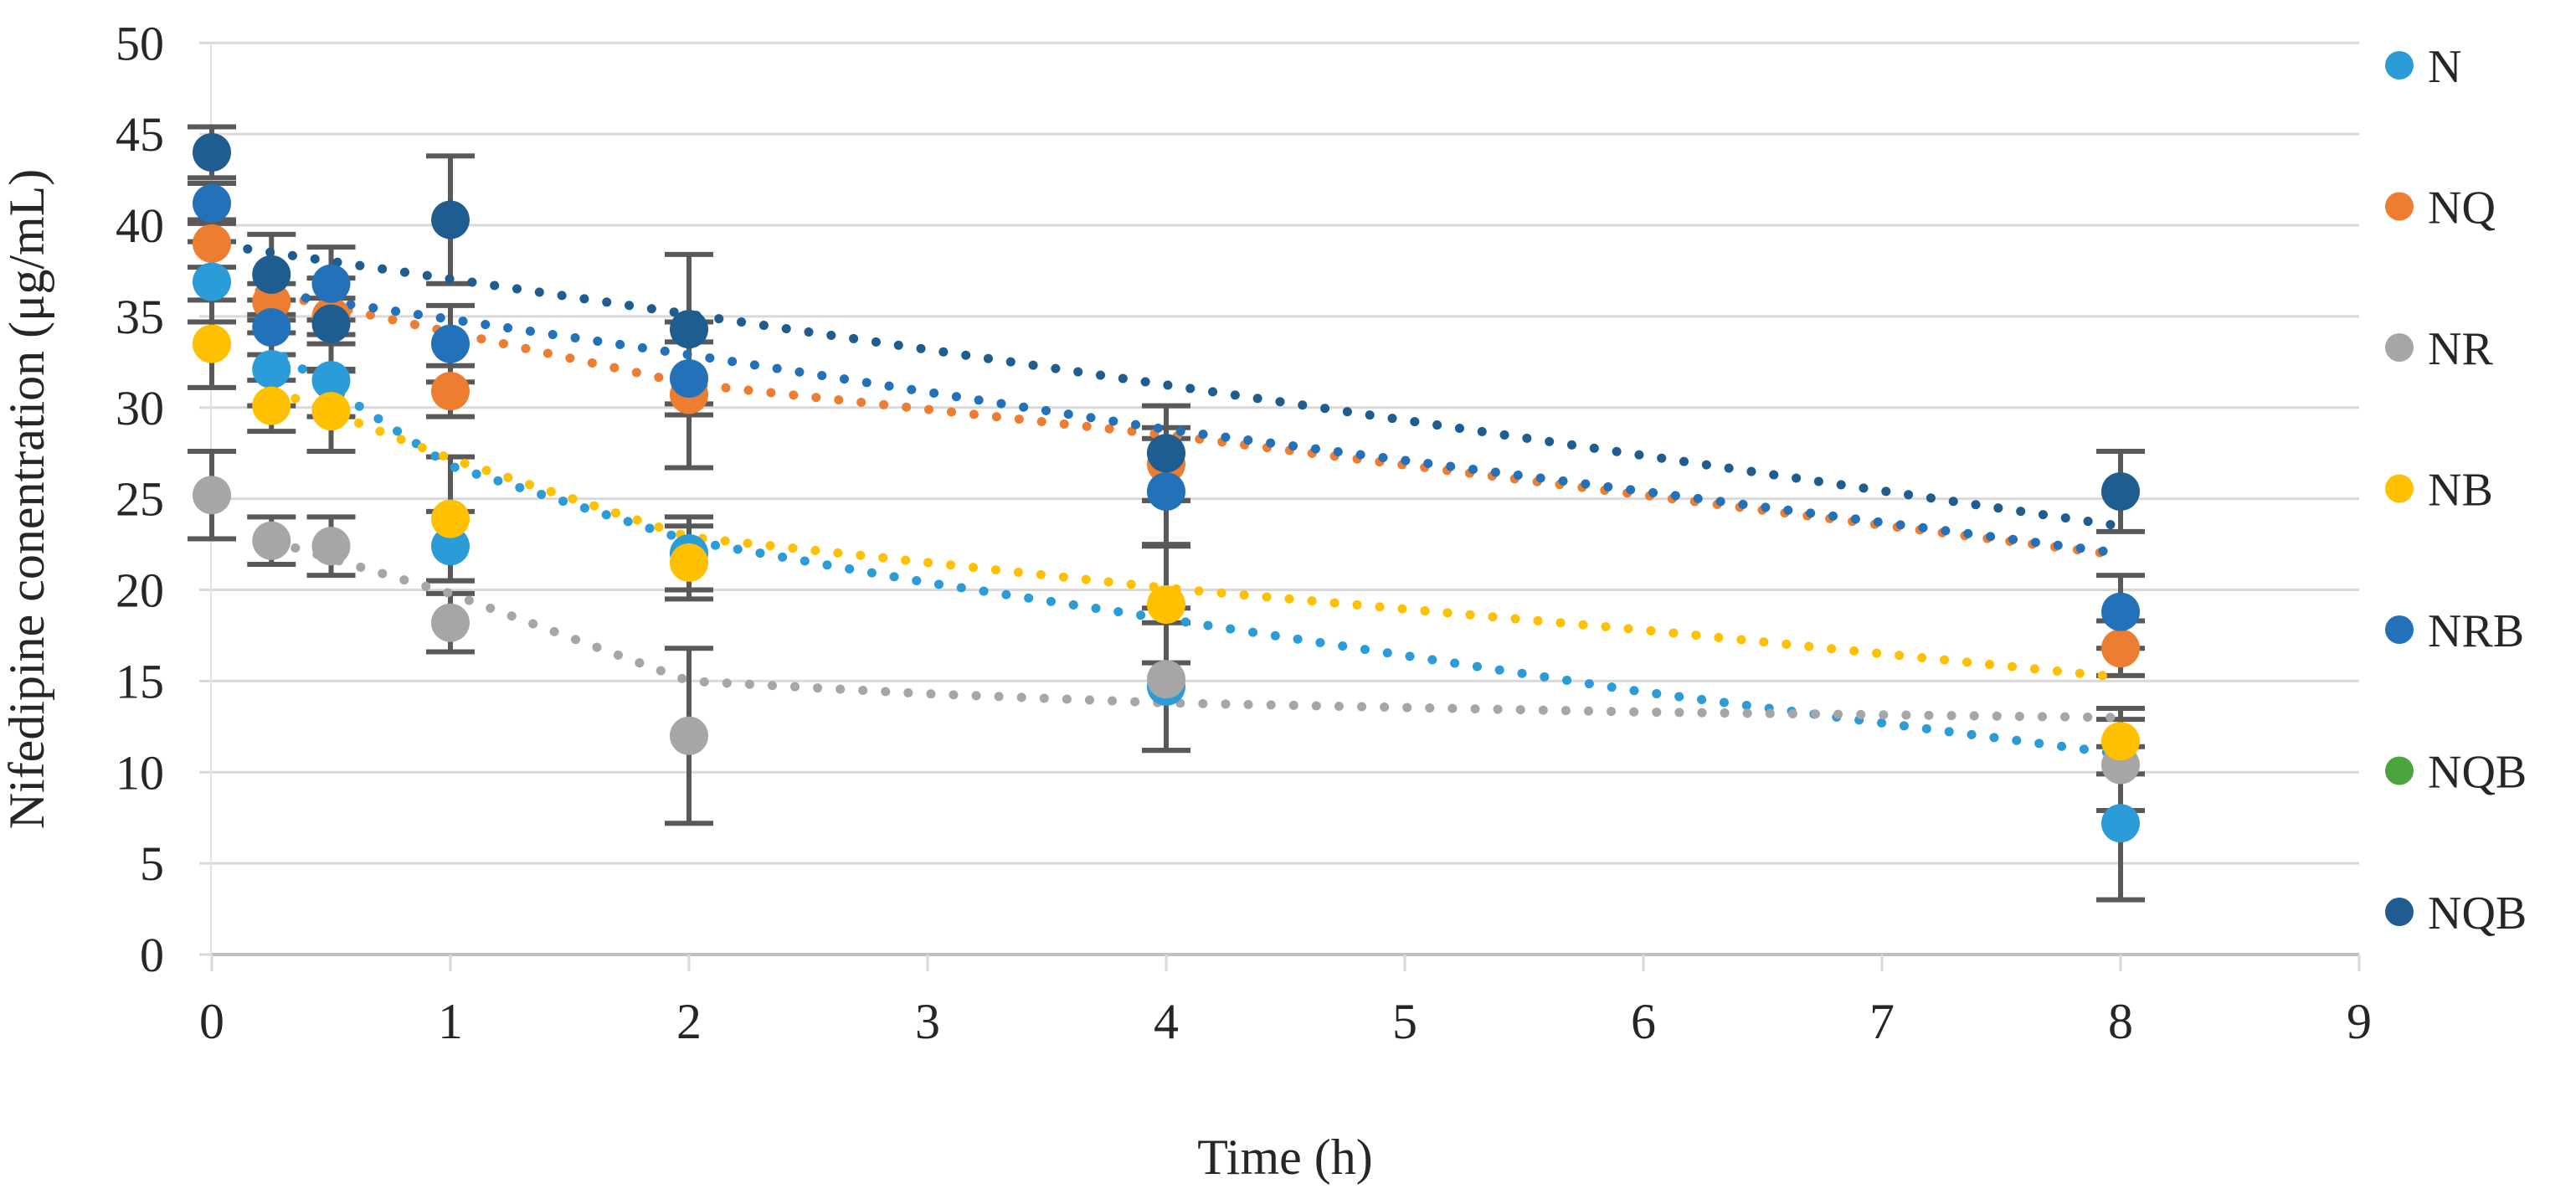 This screenshot has height=1194, width=2576. I want to click on legend-item-NQ: NQ, so click(2440, 208).